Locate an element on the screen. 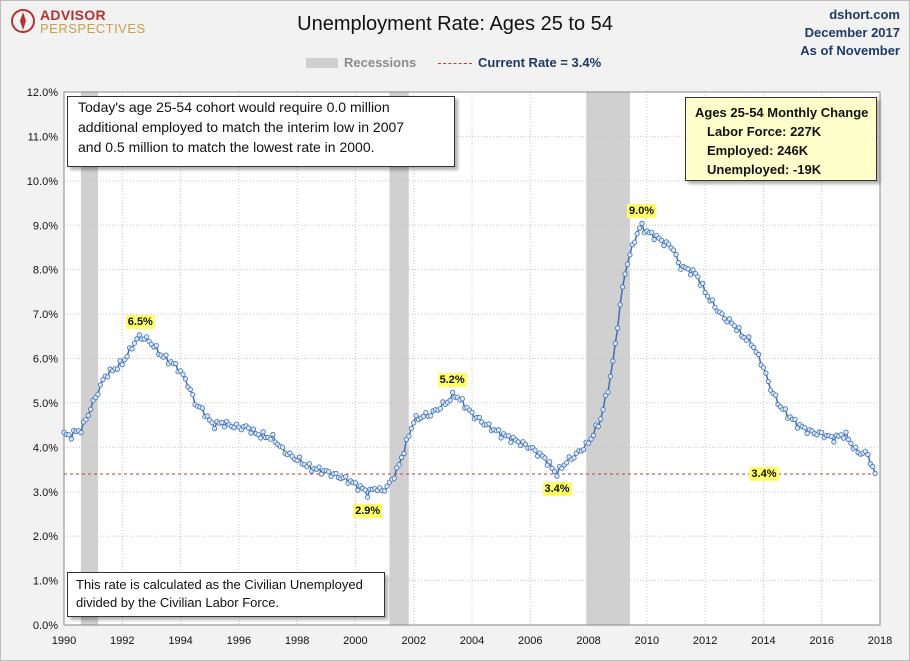  legend-current-line is located at coordinates (455, 63).